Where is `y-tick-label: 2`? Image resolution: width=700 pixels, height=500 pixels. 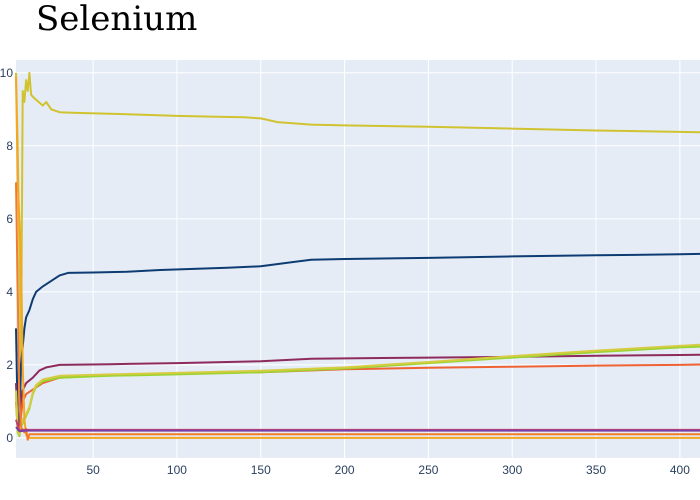 y-tick-label: 2 is located at coordinates (9, 365).